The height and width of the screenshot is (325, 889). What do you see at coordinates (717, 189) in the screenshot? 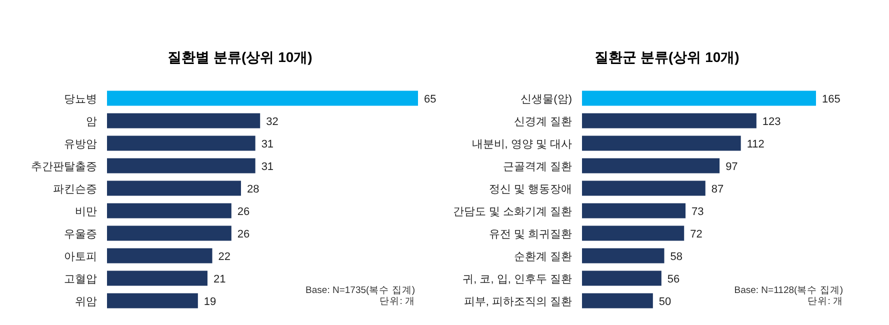
I see `data-label: 87` at bounding box center [717, 189].